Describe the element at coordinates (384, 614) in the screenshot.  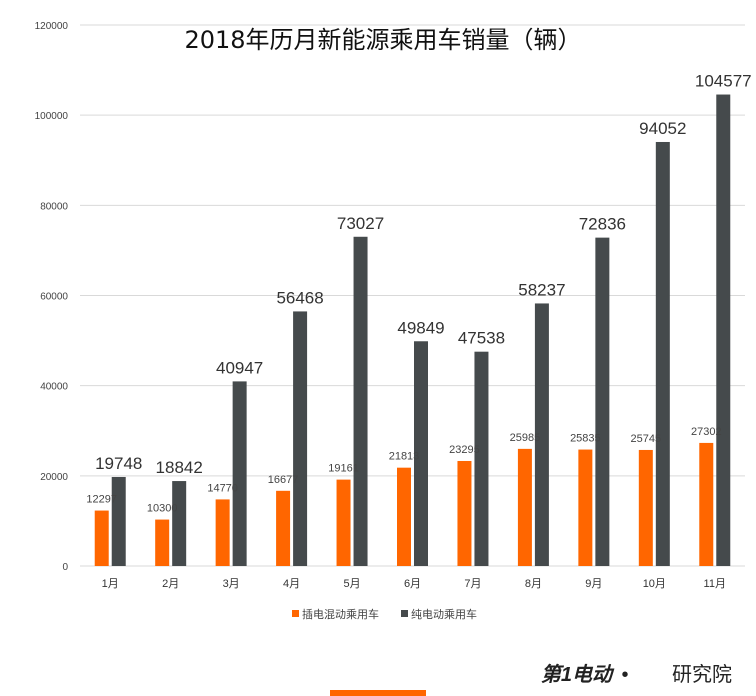
I see `legend: 插电混动乘用车 纯电动乘用车` at that location.